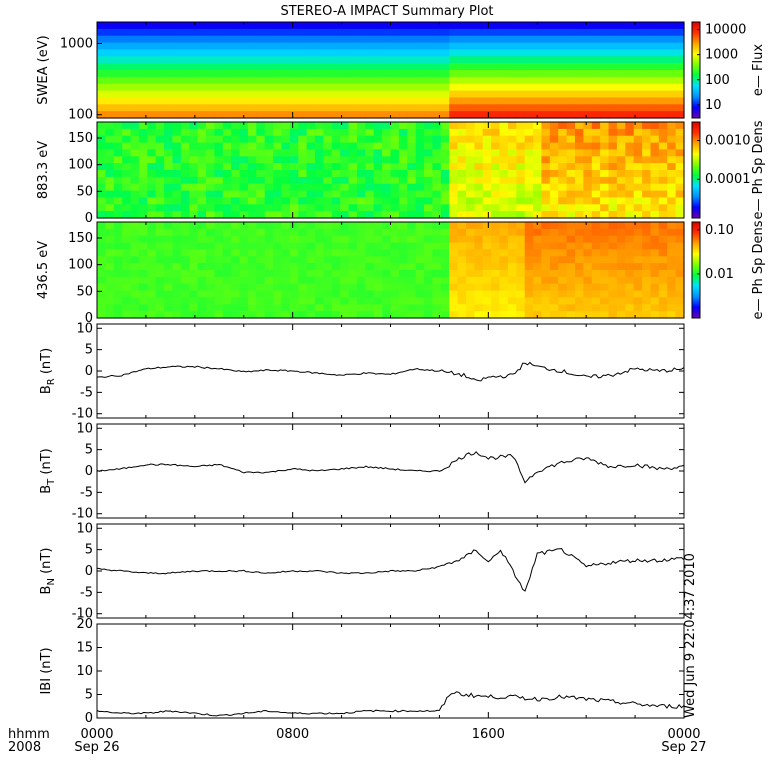  I want to click on y-tick-label: 10, so click(84, 328).